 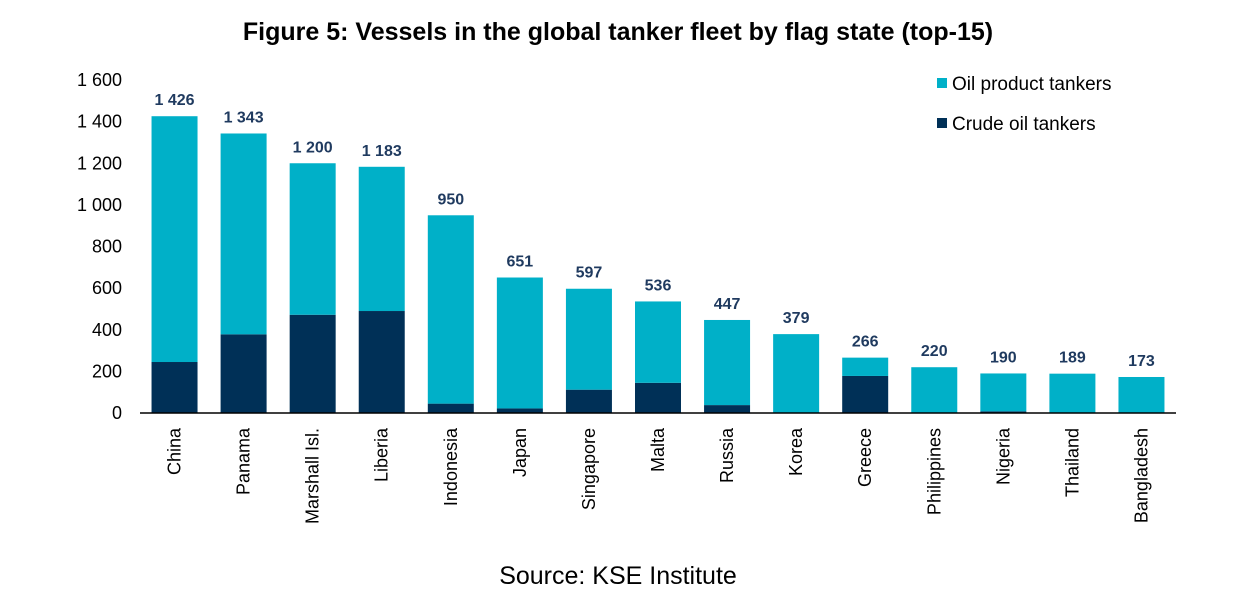 What do you see at coordinates (1141, 475) in the screenshot?
I see `x-tick-label: Bangladesh` at bounding box center [1141, 475].